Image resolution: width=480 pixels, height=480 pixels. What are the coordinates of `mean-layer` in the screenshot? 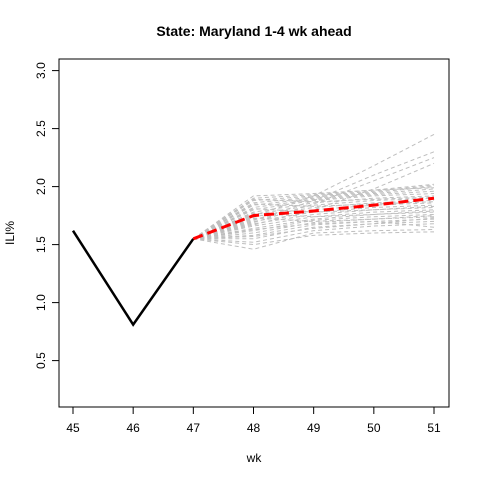 It's located at (313, 218).